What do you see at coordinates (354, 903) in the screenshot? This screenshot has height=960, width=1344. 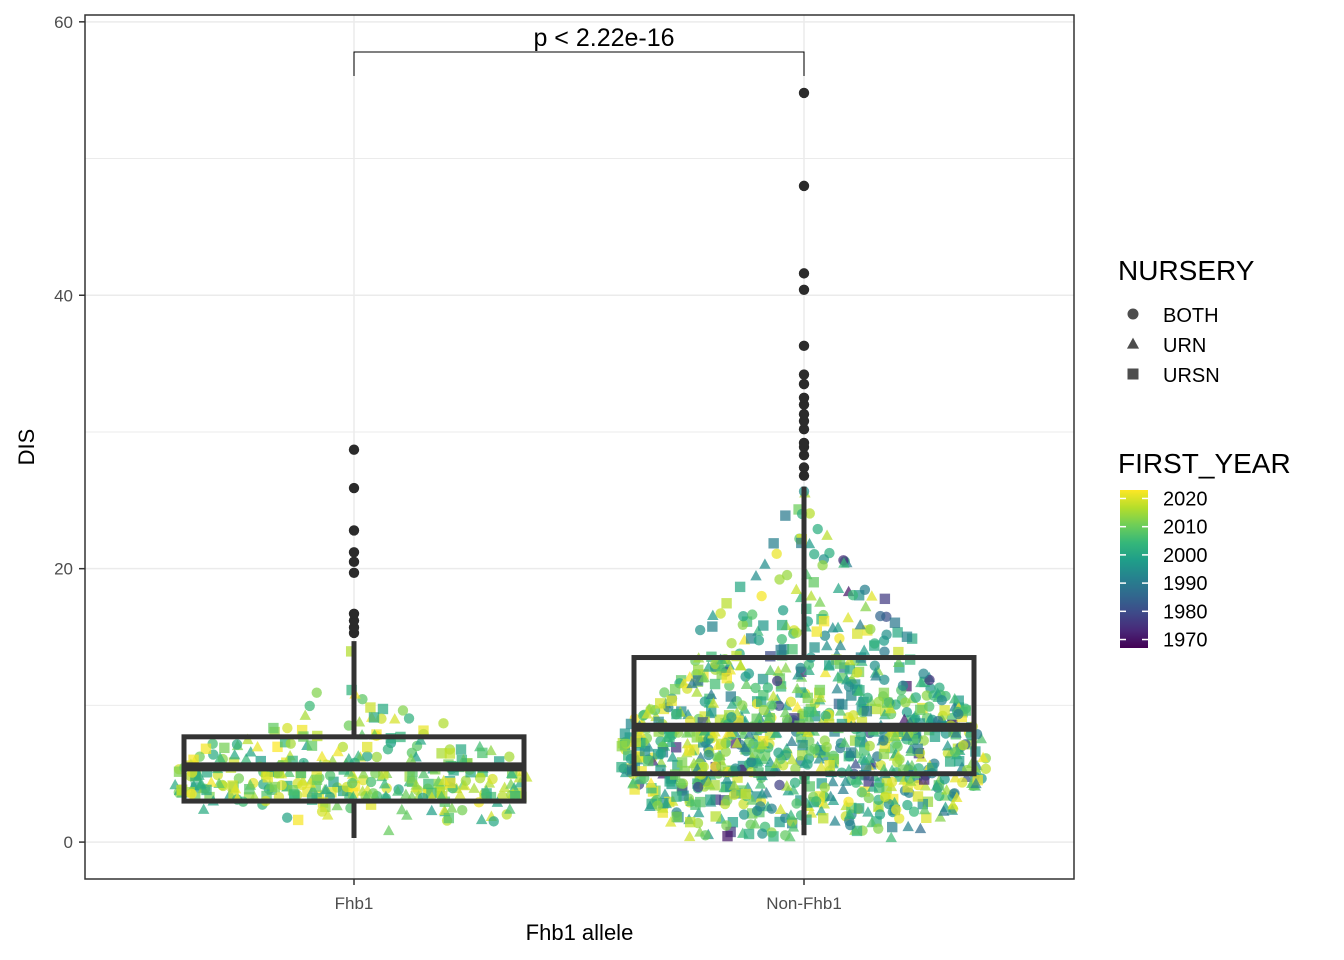 I see `x-tick-label: Fhb1` at bounding box center [354, 903].